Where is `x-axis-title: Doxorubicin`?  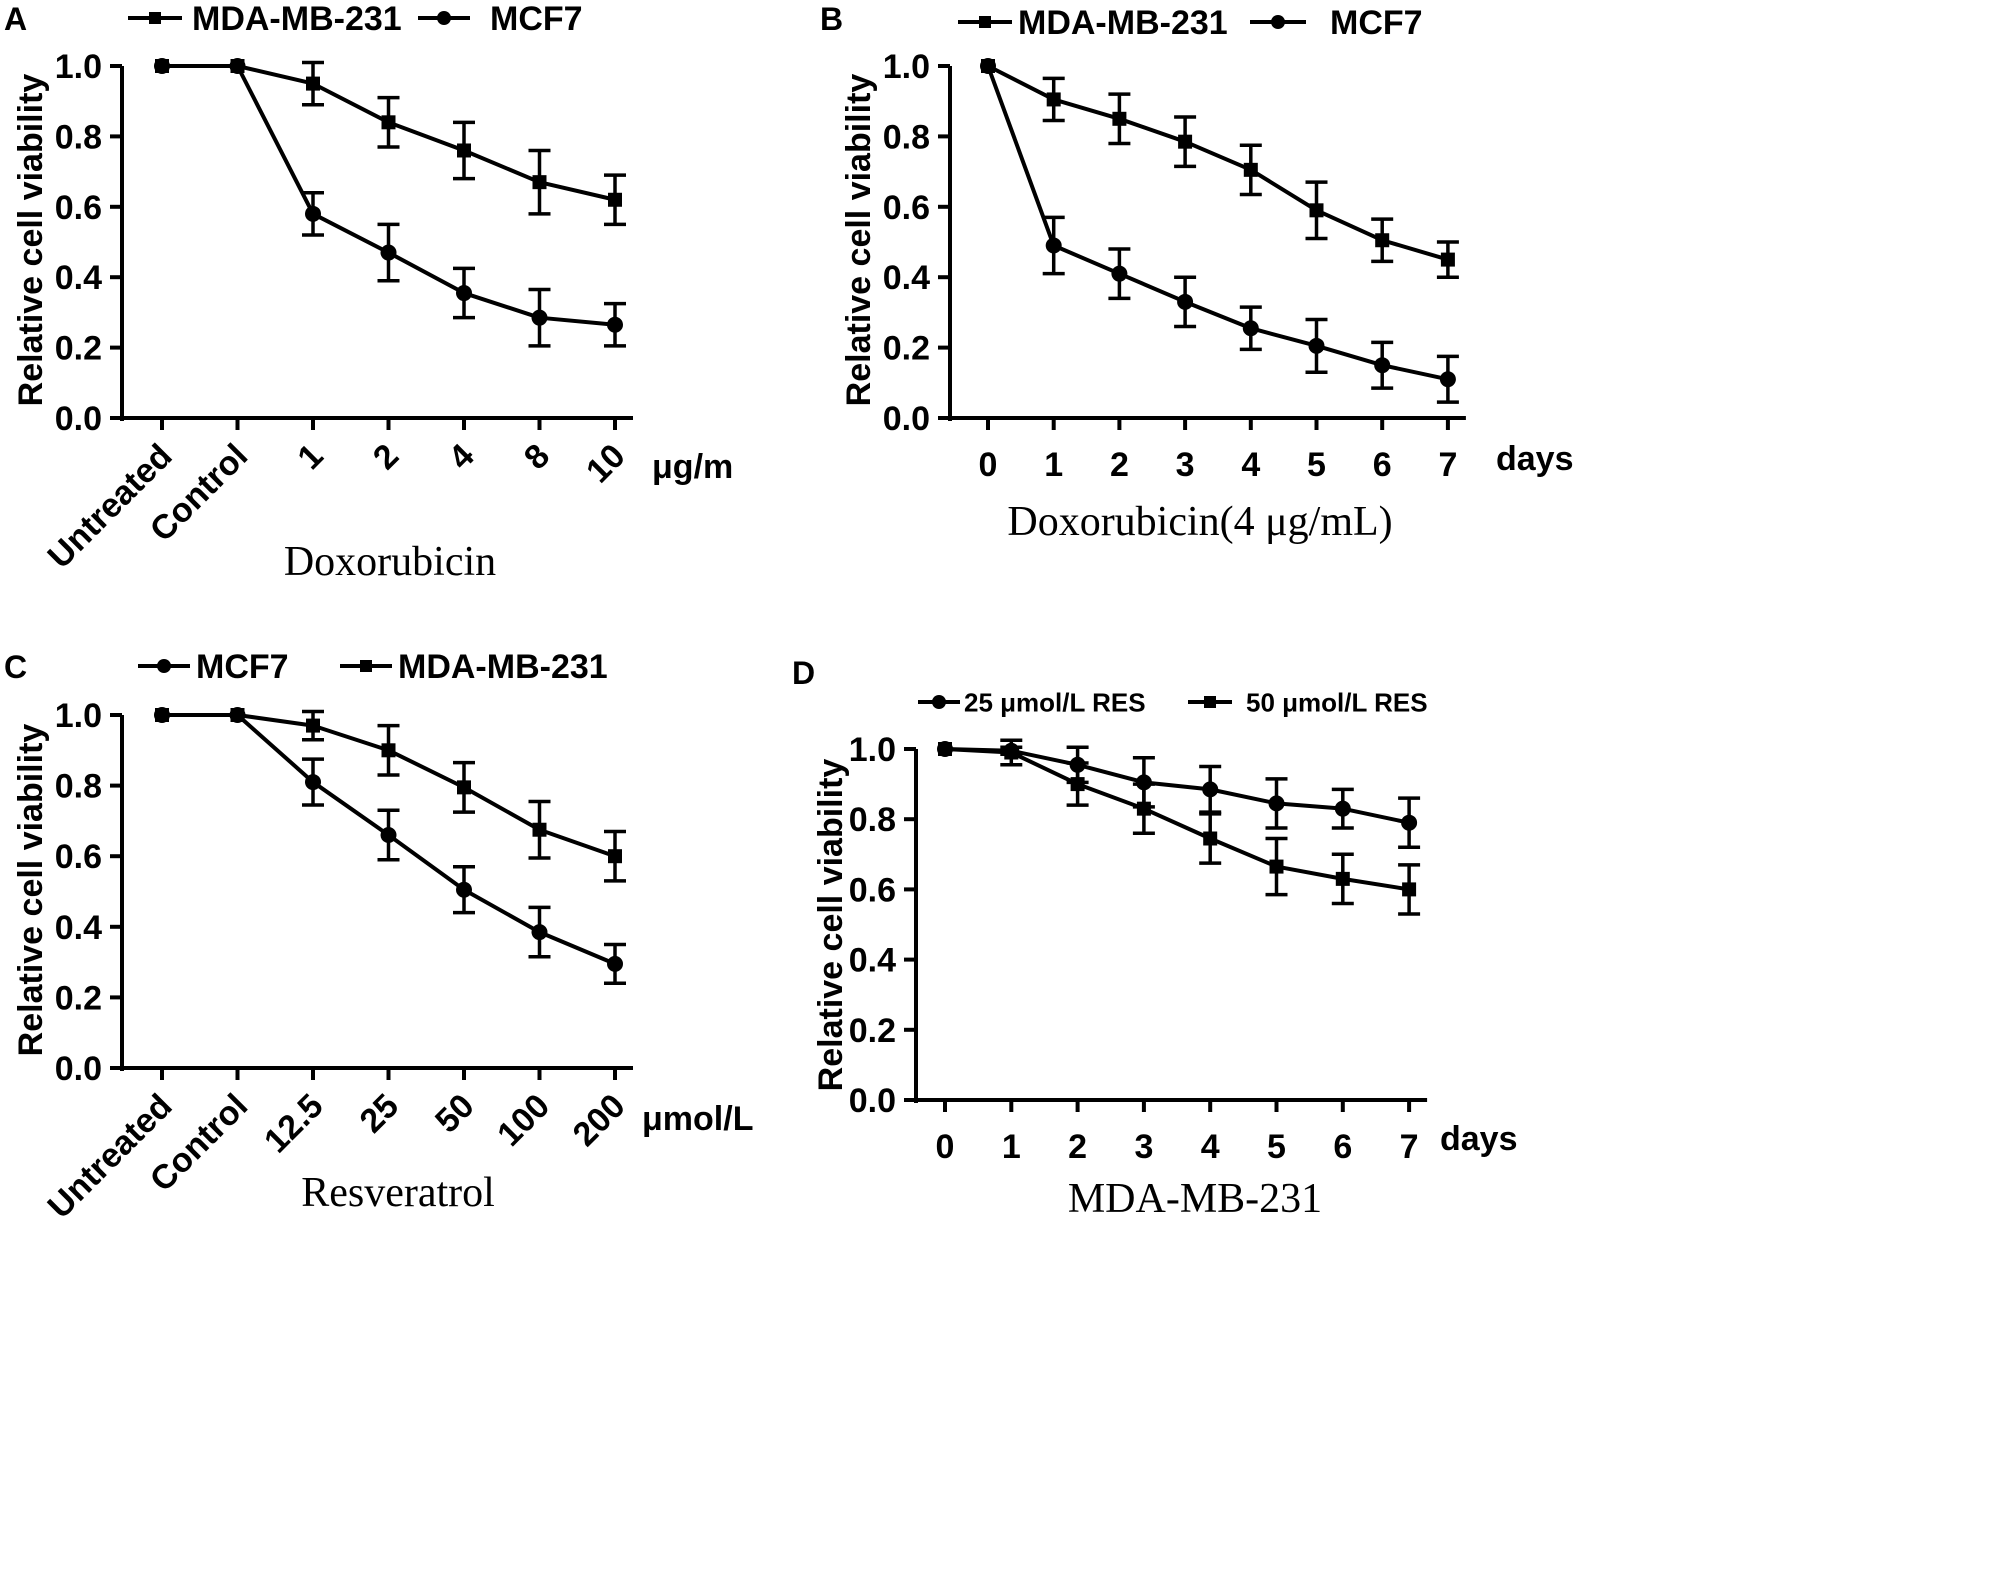 x-axis-title: Doxorubicin is located at coordinates (390, 562).